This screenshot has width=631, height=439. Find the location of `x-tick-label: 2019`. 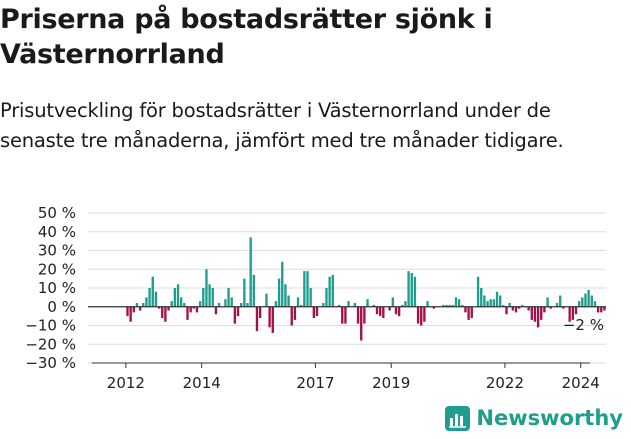

x-tick-label: 2019 is located at coordinates (391, 383).